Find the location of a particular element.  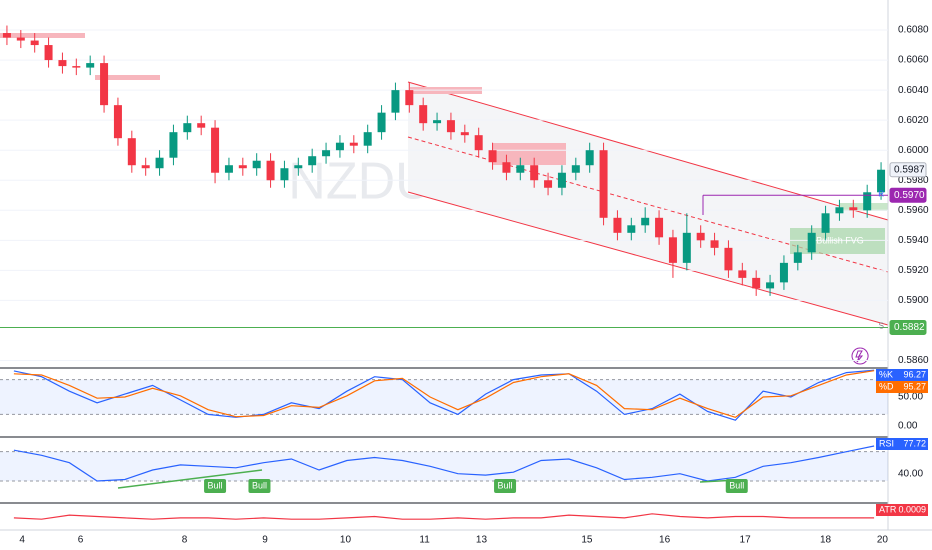

legend-name: %K is located at coordinates (886, 374).